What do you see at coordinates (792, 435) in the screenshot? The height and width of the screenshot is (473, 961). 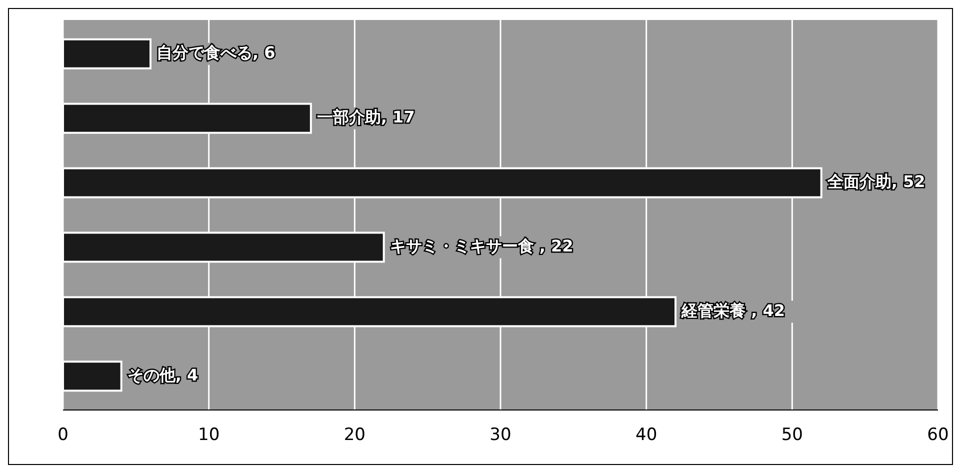 I see `x-tick-label: 50` at bounding box center [792, 435].